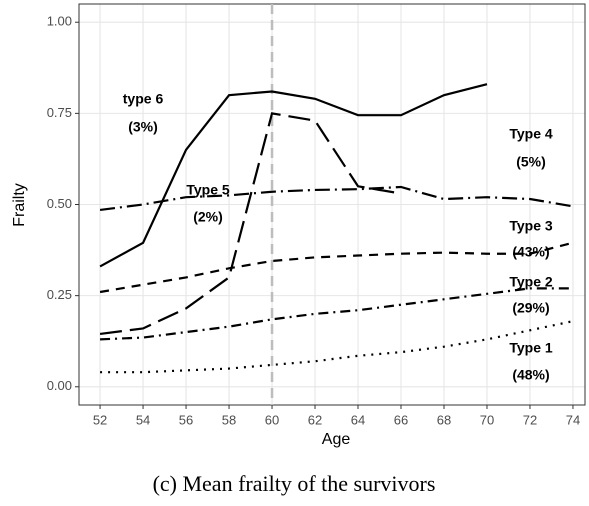  Describe the element at coordinates (143, 419) in the screenshot. I see `x-tick-label: 54` at that location.